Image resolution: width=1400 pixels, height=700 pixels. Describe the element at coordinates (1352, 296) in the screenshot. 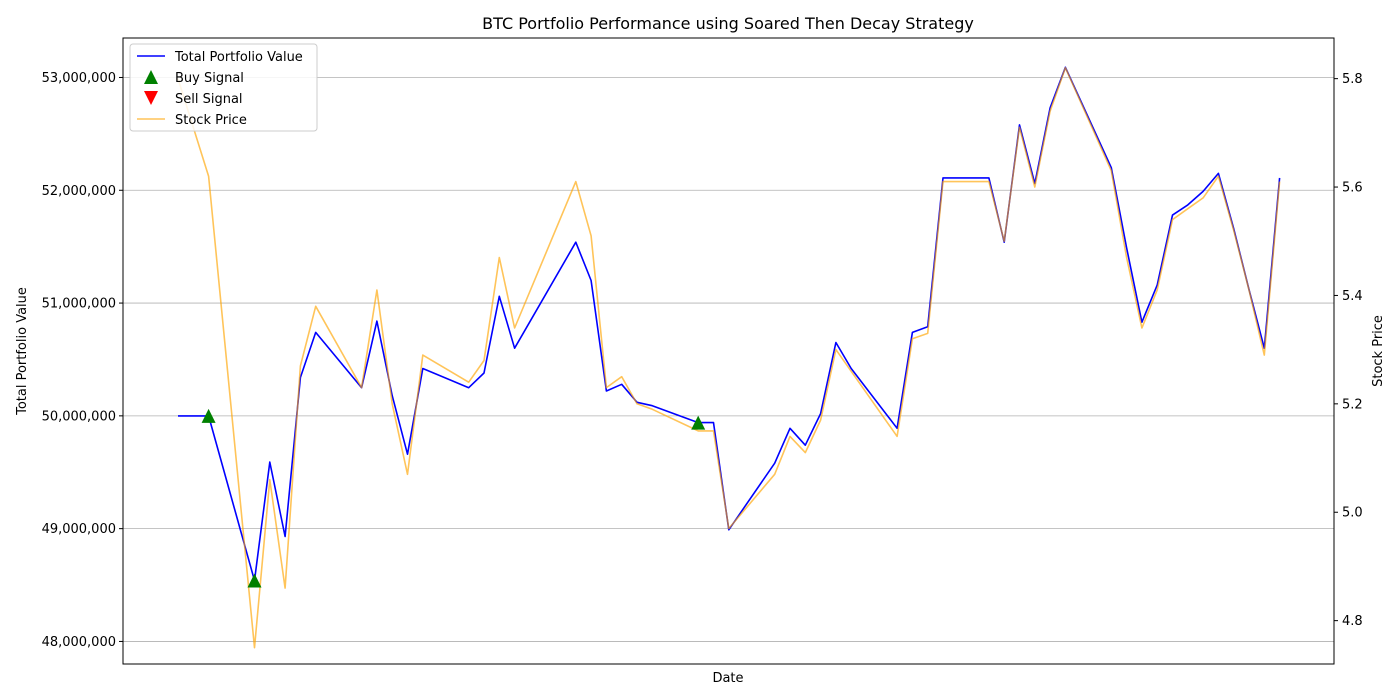

I see `right-tick-label: 5.4` at that location.